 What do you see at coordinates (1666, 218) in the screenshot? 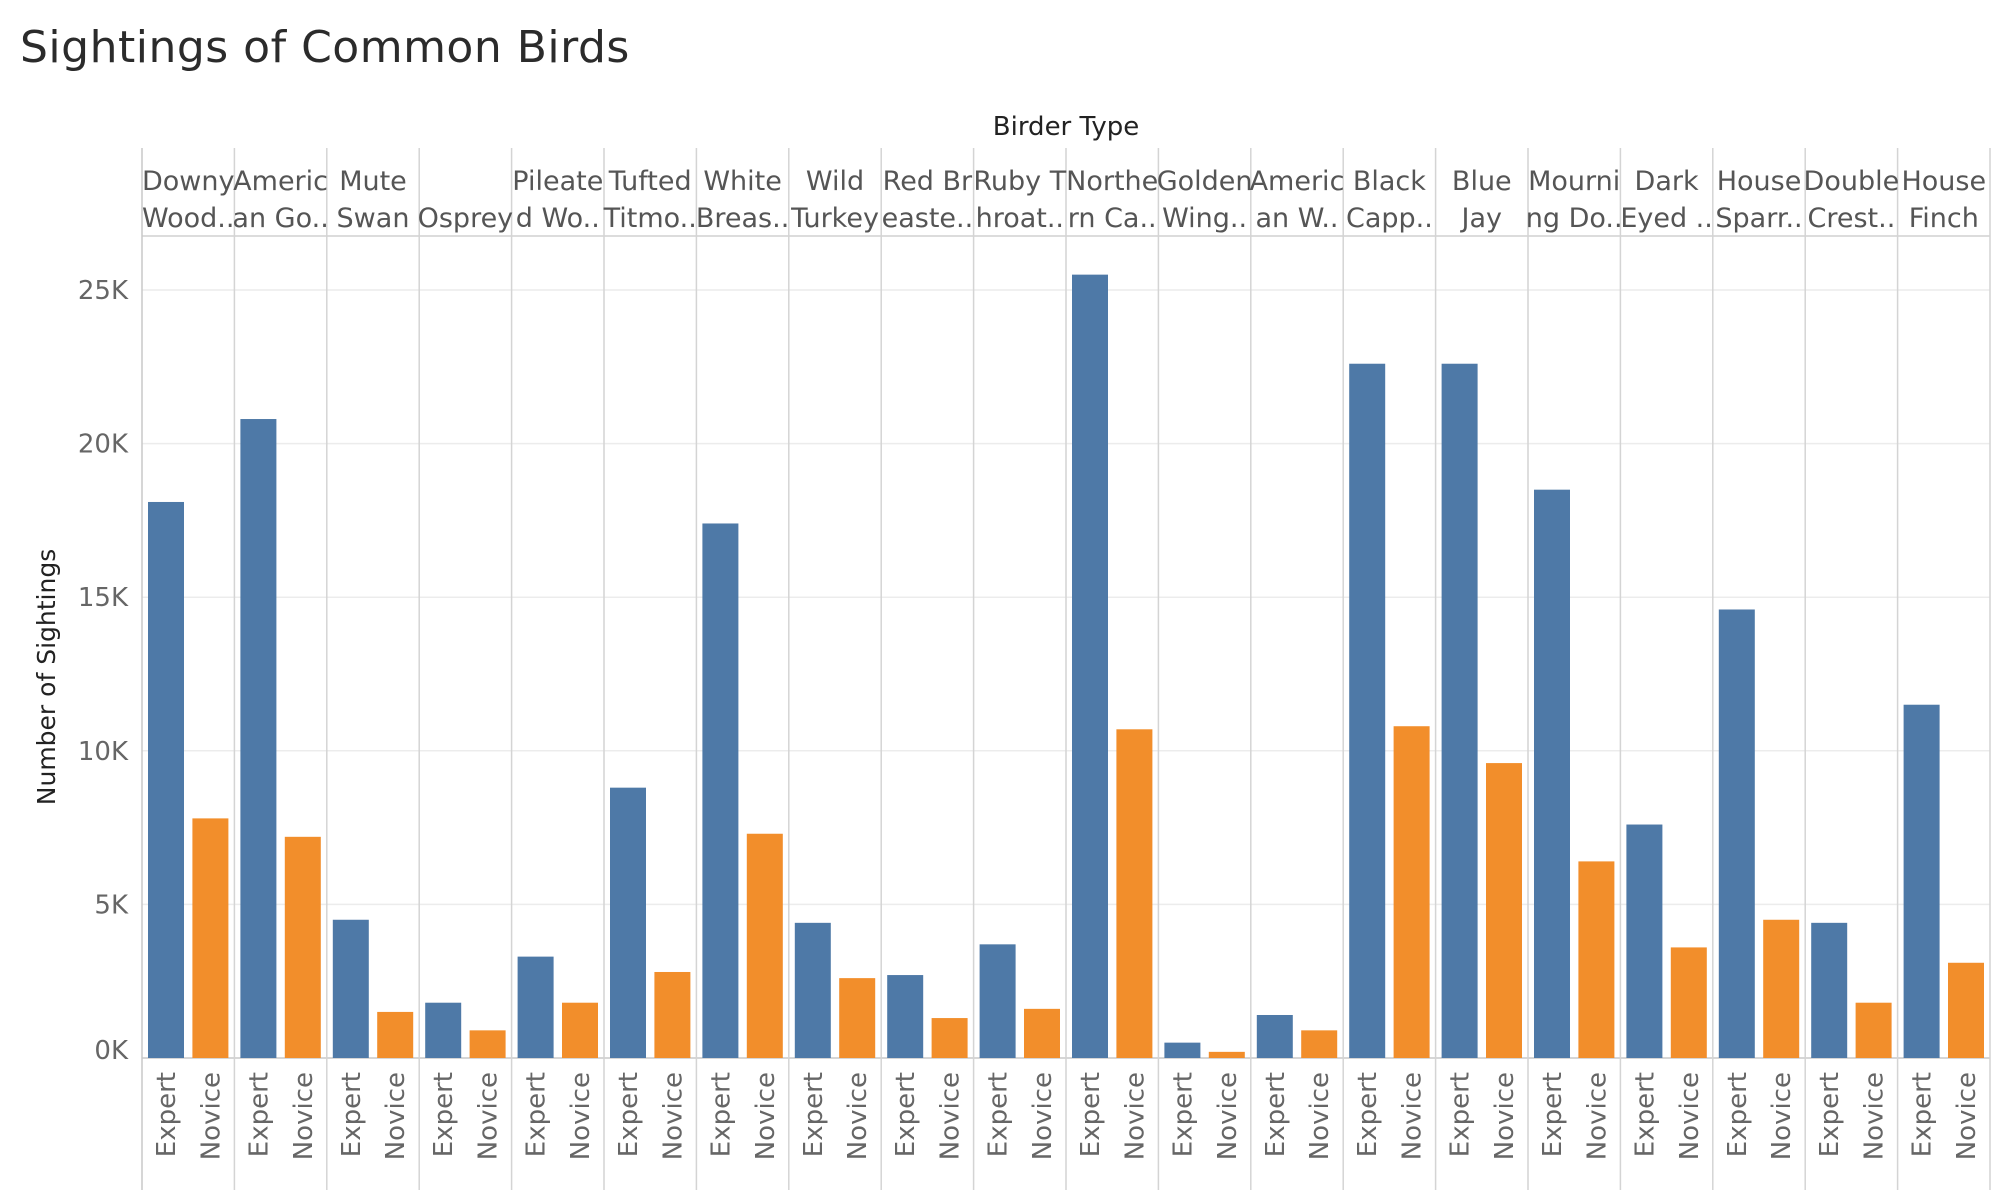
I see `panel-label-line2: Eyed ..` at bounding box center [1666, 218].